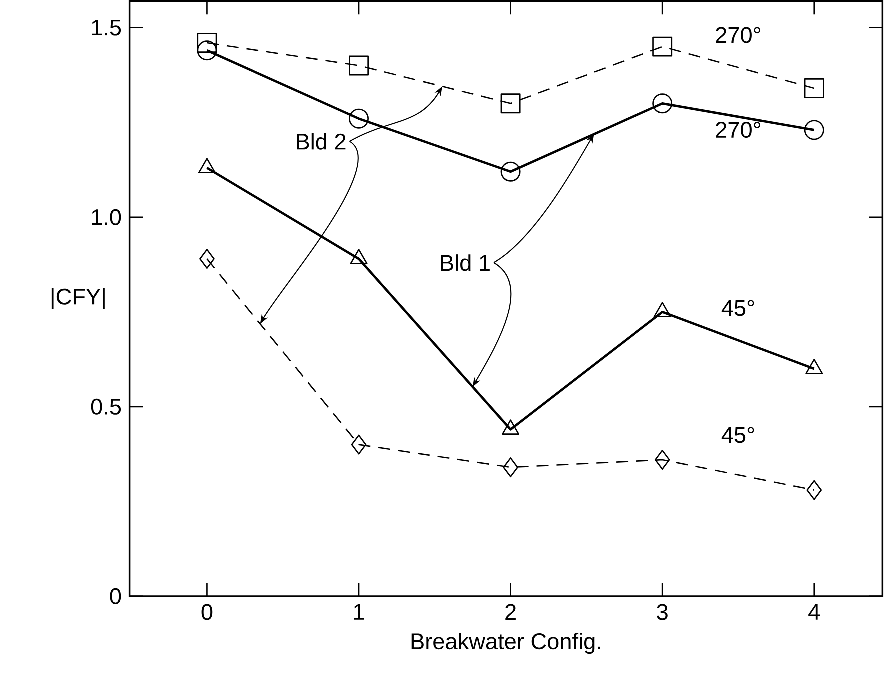  I want to click on y-tick-label: 1.0, so click(107, 217).